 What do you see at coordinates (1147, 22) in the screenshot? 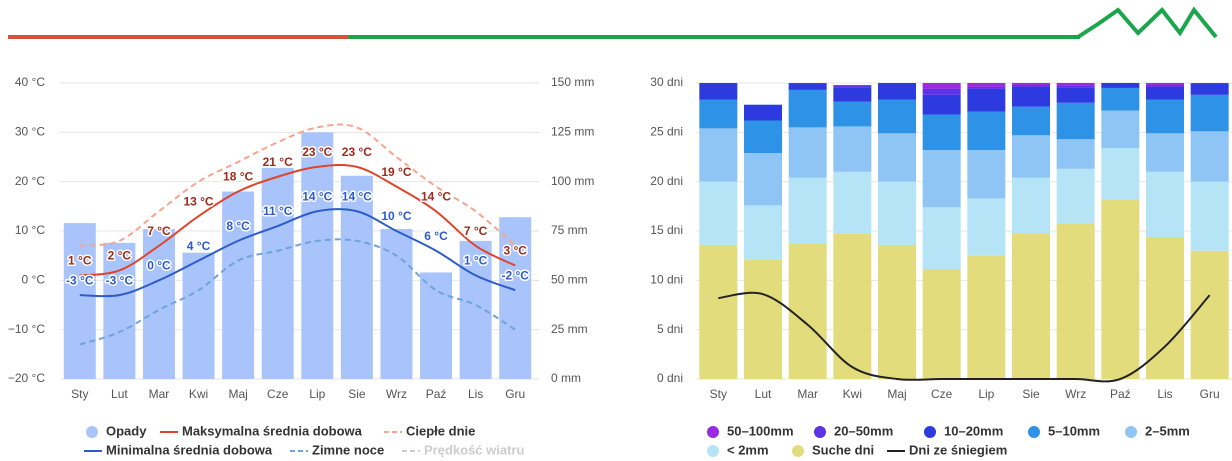
I see `mountain-logo` at bounding box center [1147, 22].